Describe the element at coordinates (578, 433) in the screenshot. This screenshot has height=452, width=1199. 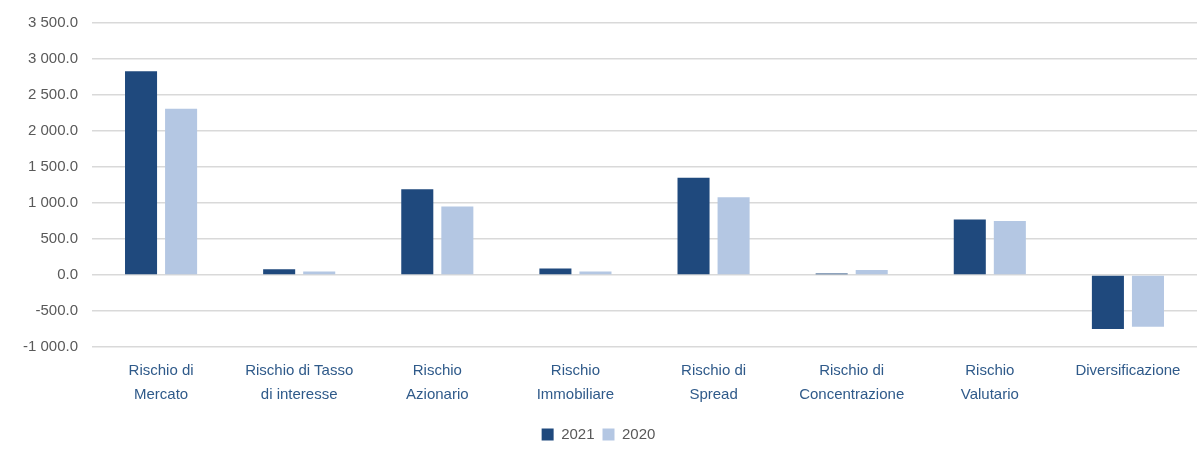
I see `legend-label: 2021` at that location.